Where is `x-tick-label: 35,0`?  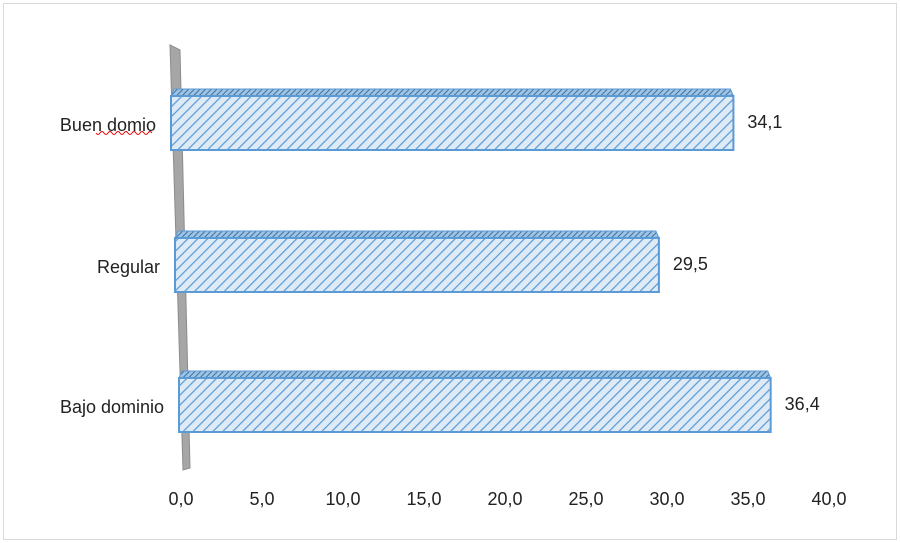 x-tick-label: 35,0 is located at coordinates (747, 499).